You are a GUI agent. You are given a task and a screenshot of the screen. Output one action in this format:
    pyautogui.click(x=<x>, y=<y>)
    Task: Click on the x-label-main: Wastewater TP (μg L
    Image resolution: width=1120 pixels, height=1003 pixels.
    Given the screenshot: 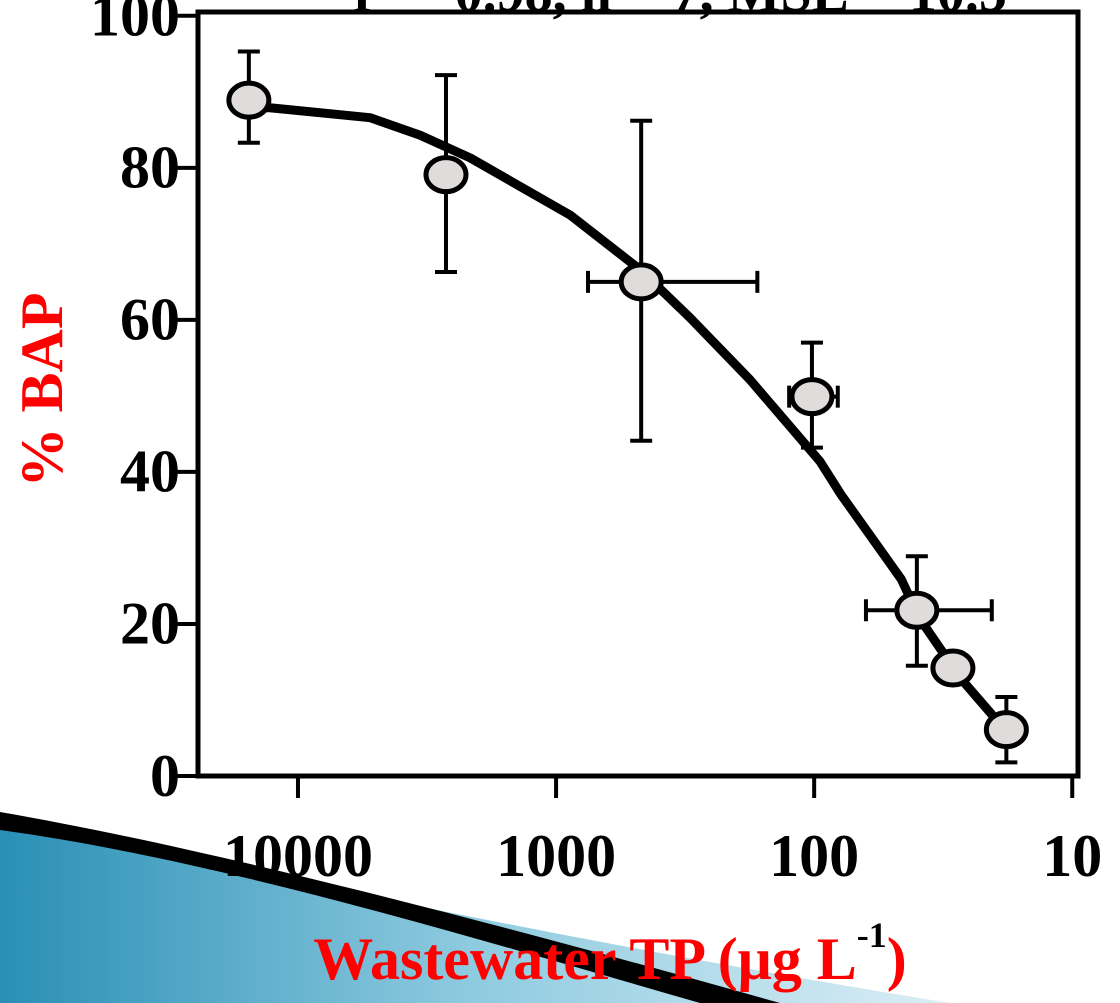 What is the action you would take?
    pyautogui.click(x=584, y=959)
    